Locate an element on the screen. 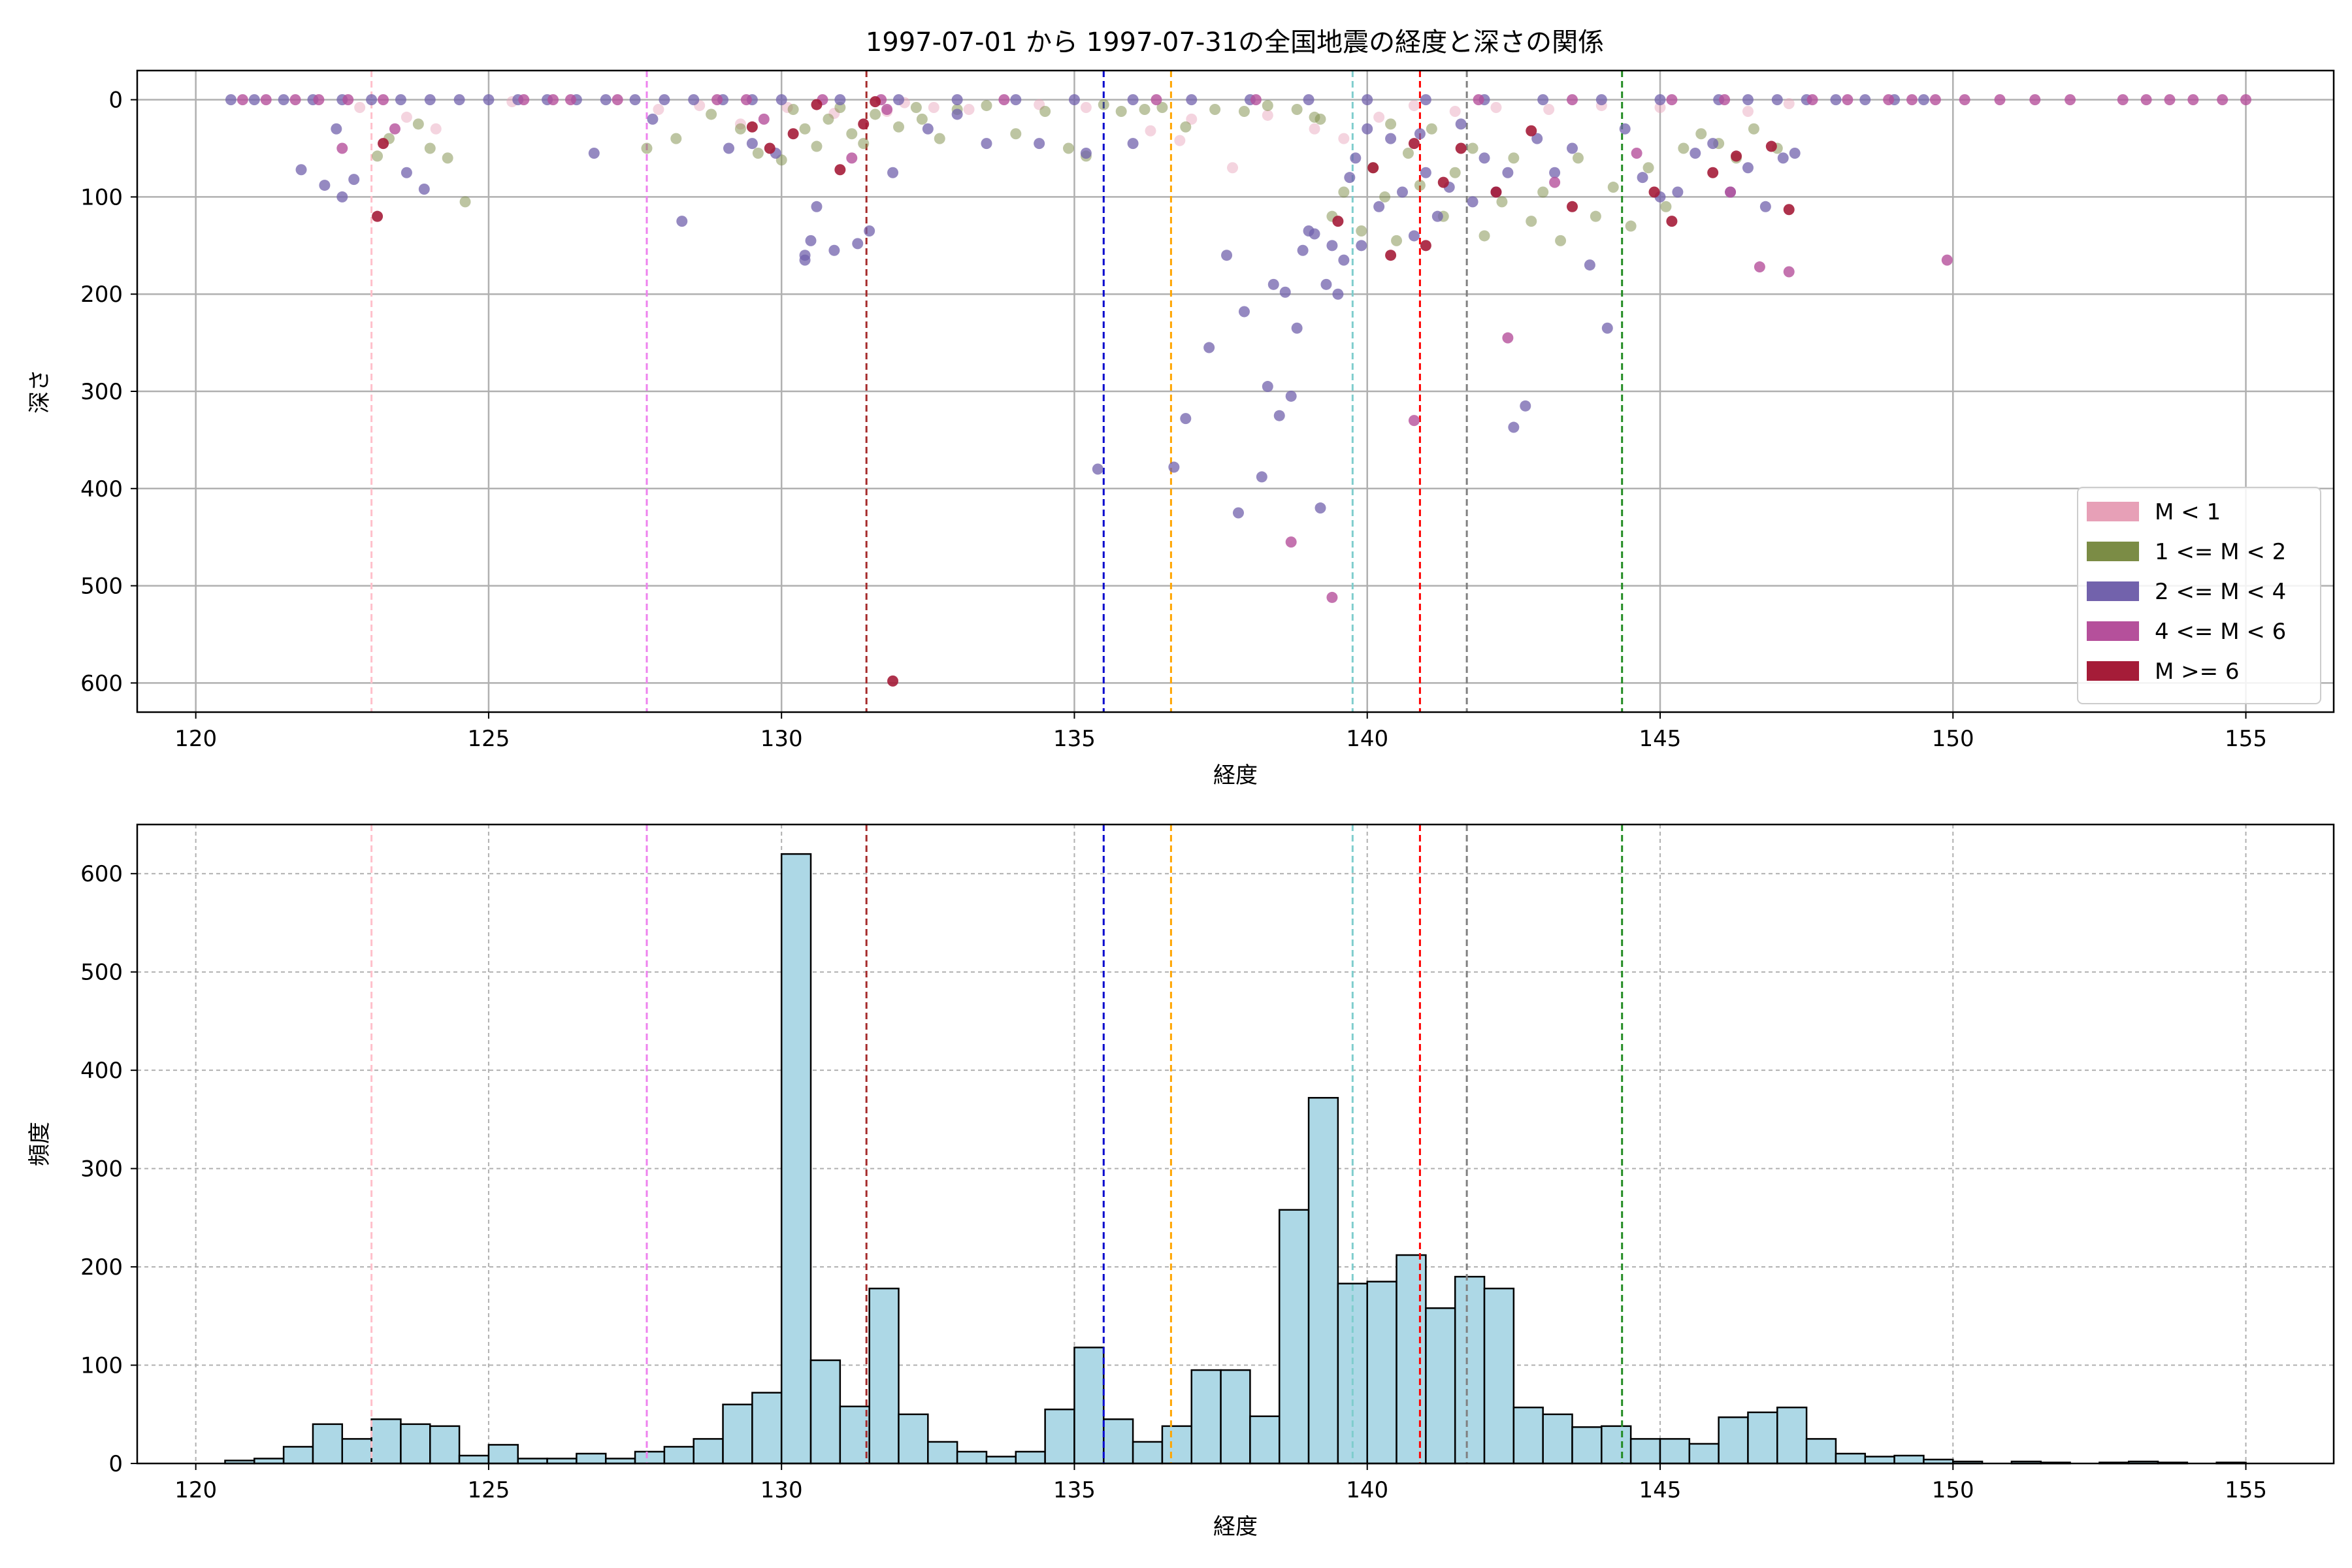 The height and width of the screenshot is (1568, 2352). histogram-x-tick-label: 150 is located at coordinates (1953, 1490).